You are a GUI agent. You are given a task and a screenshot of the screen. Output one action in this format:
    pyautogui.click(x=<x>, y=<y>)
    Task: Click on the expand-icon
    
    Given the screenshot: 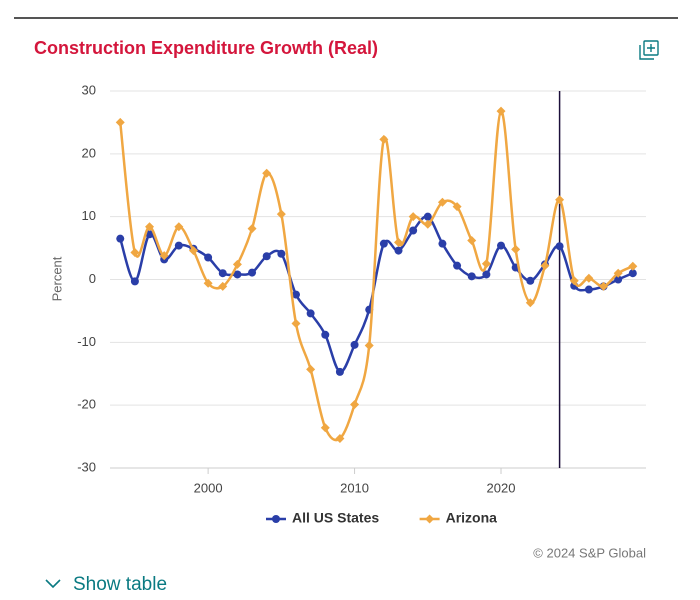 What is the action you would take?
    pyautogui.click(x=649, y=50)
    